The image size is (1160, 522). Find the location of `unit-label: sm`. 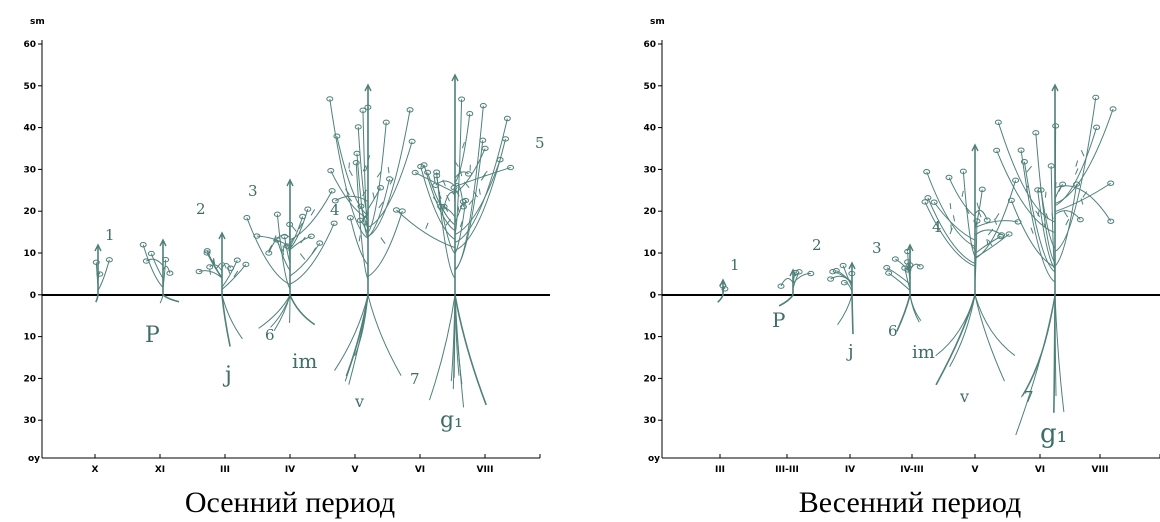

unit-label: sm is located at coordinates (657, 22).